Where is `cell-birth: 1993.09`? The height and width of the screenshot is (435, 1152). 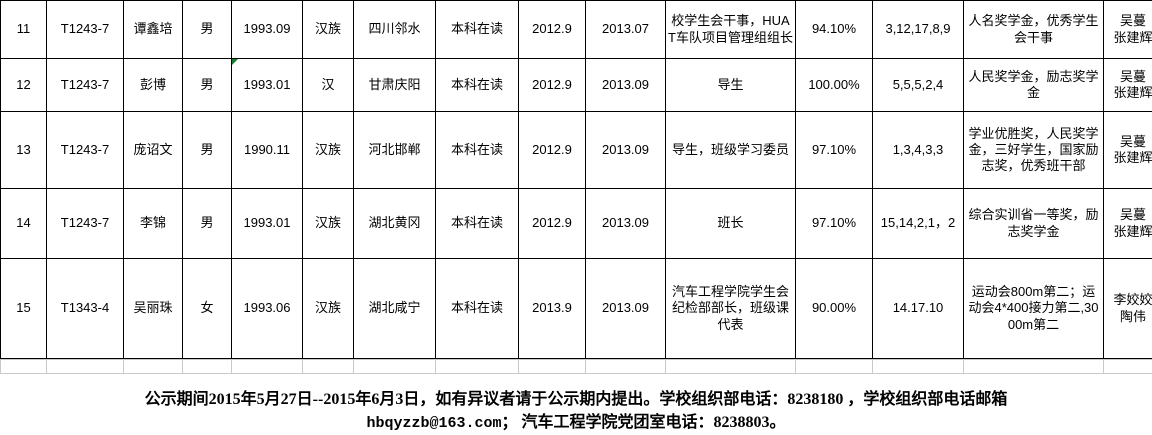
cell-birth: 1993.09 is located at coordinates (267, 30).